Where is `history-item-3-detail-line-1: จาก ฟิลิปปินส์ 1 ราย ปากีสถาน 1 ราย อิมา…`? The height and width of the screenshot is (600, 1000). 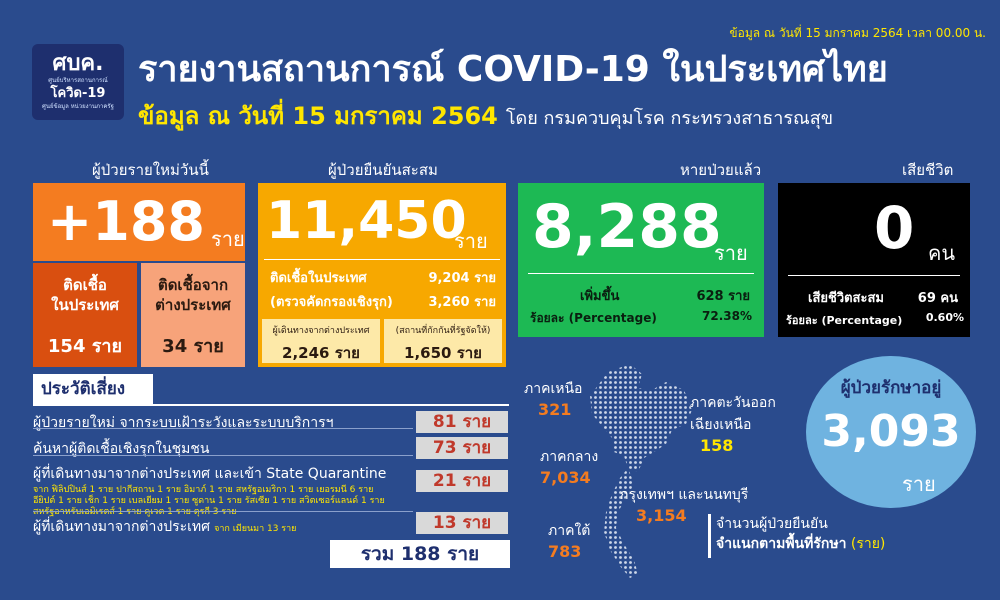
history-item-3-detail-line-1: จาก ฟิลิปปินส์ 1 ราย ปากีสถาน 1 ราย อิมา… is located at coordinates (203, 490).